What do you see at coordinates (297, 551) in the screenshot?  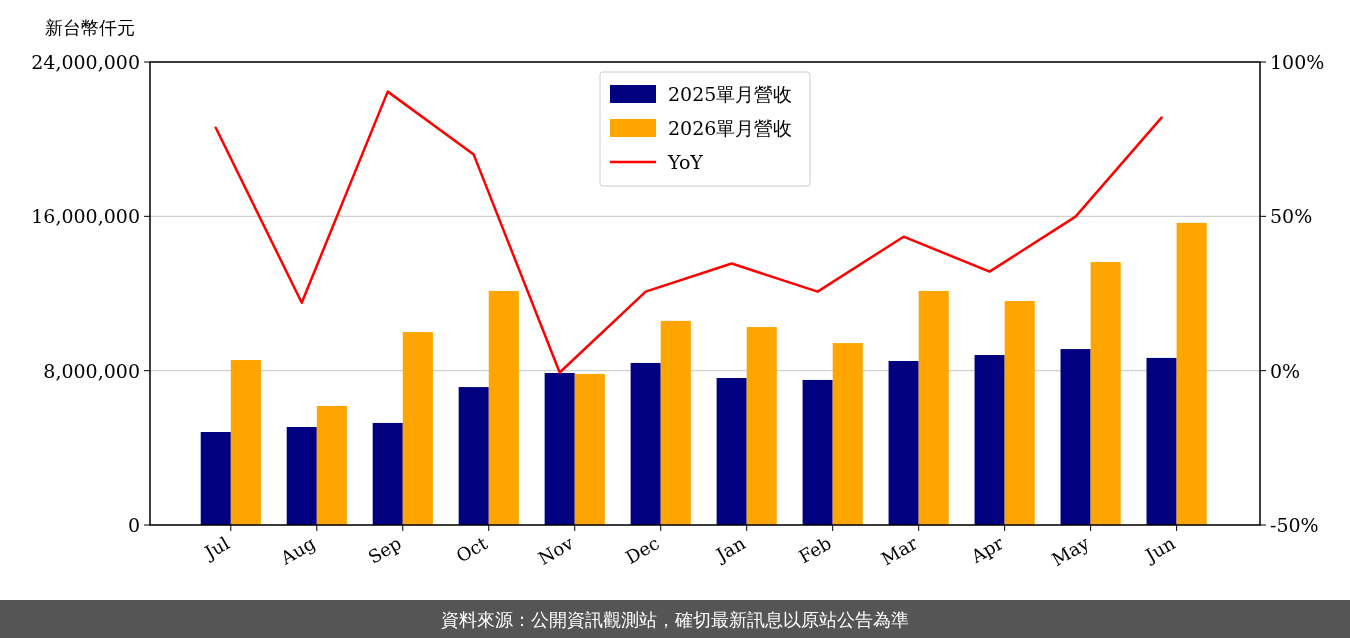 I see `x-tick-label: Aug` at bounding box center [297, 551].